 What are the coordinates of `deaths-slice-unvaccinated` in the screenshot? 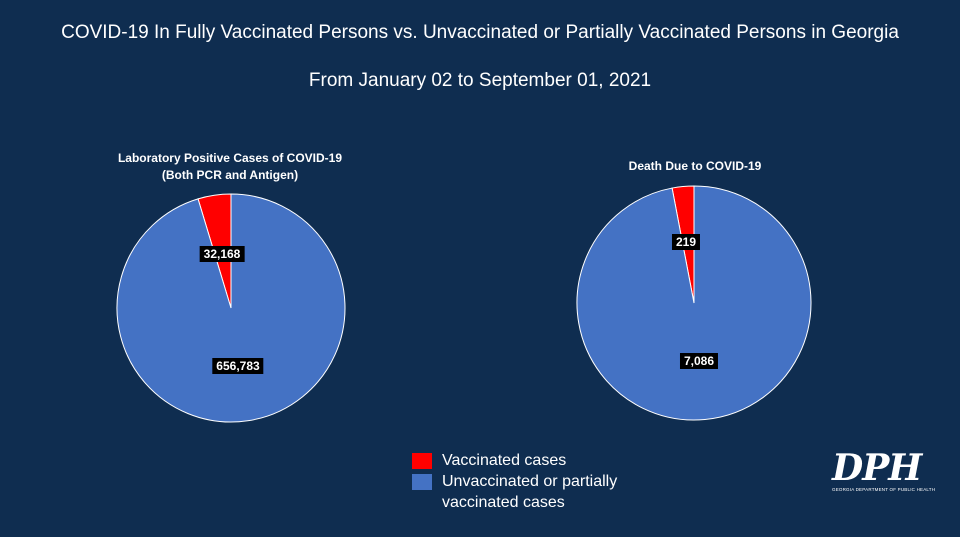 It's located at (694, 303).